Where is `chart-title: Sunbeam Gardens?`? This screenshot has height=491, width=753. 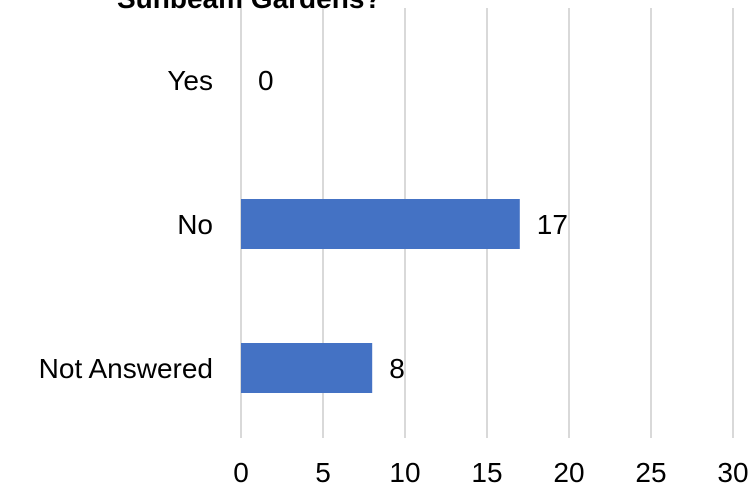
chart-title: Sunbeam Gardens? is located at coordinates (249, 7).